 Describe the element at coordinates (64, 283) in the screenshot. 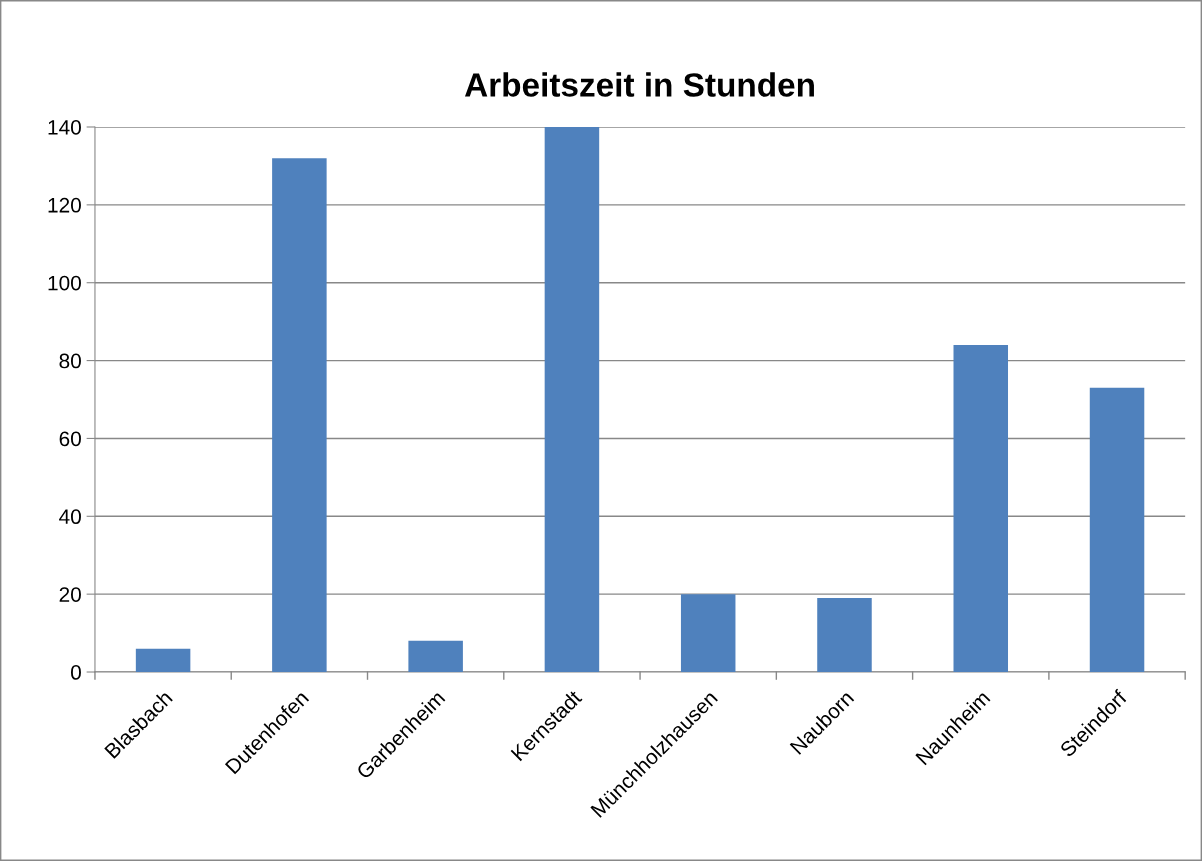

I see `y-tick-label: 100` at that location.